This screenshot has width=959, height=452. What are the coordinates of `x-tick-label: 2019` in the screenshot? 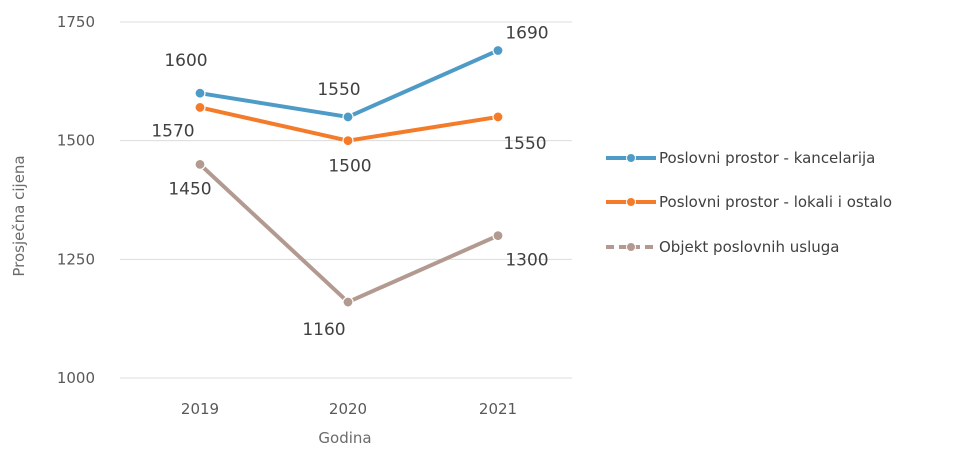 It's located at (200, 409).